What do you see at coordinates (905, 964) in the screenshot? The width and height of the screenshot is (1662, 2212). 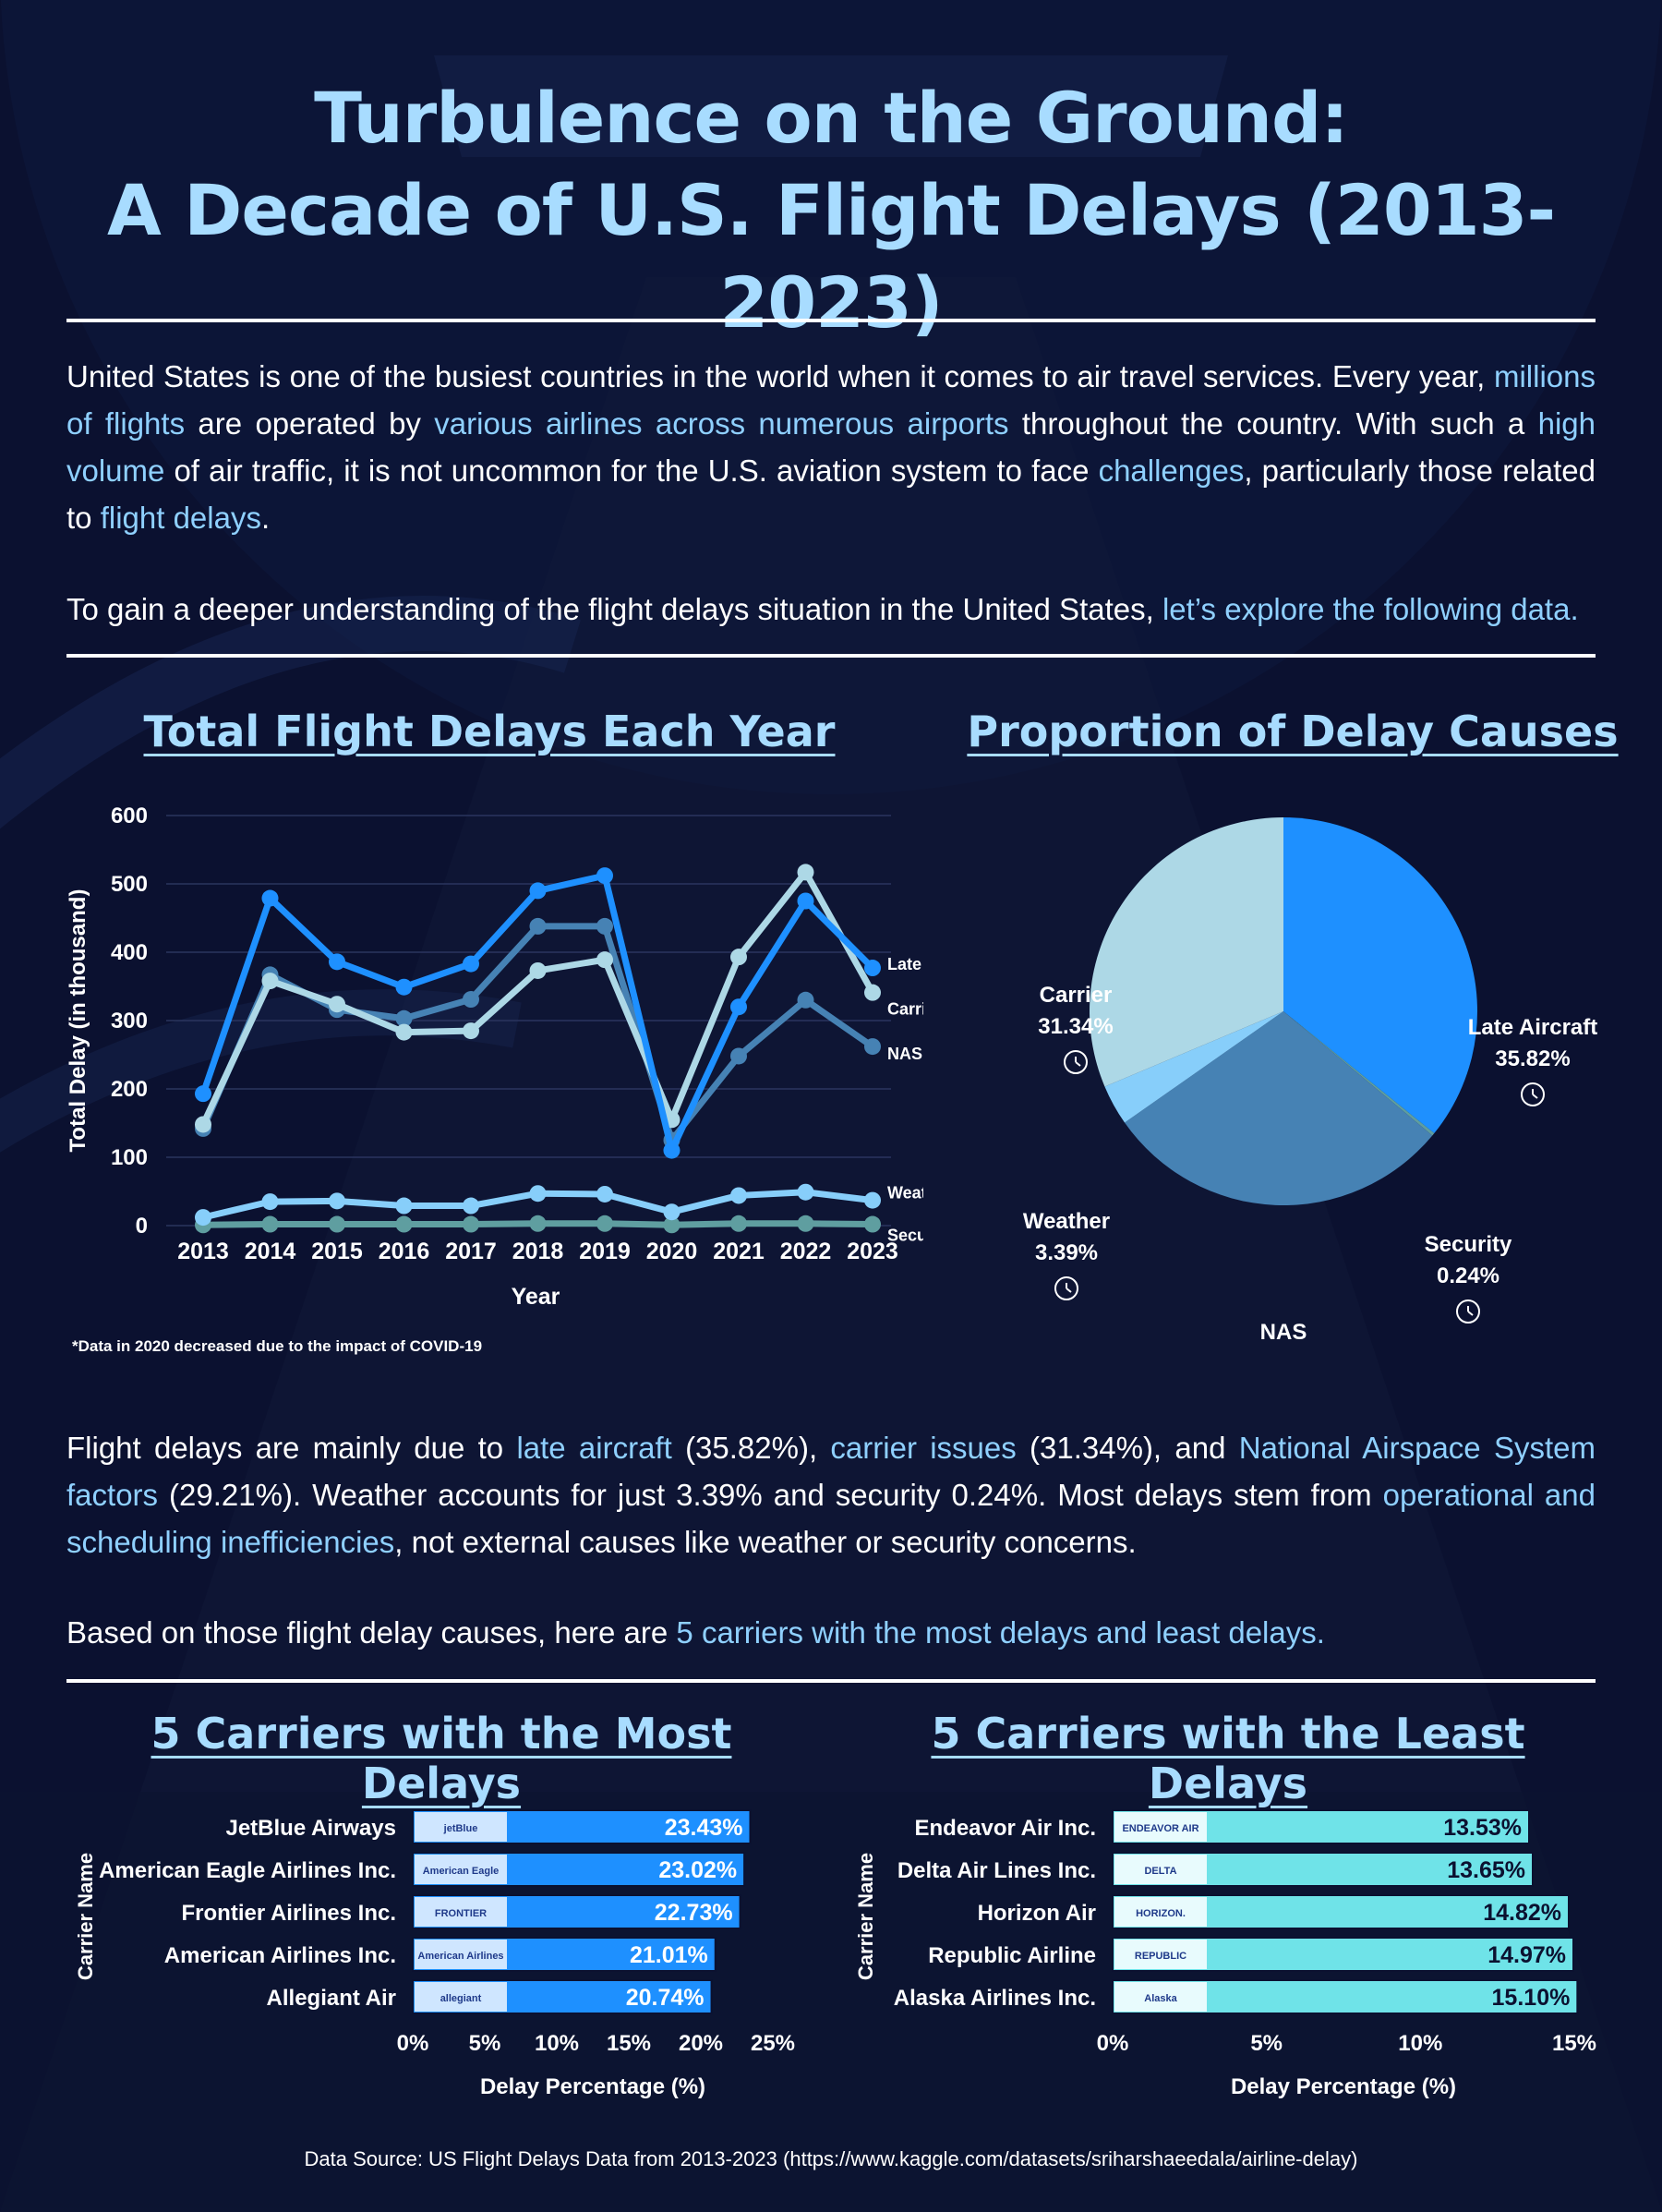 I see `series-end-label: Late Aircraft` at bounding box center [905, 964].